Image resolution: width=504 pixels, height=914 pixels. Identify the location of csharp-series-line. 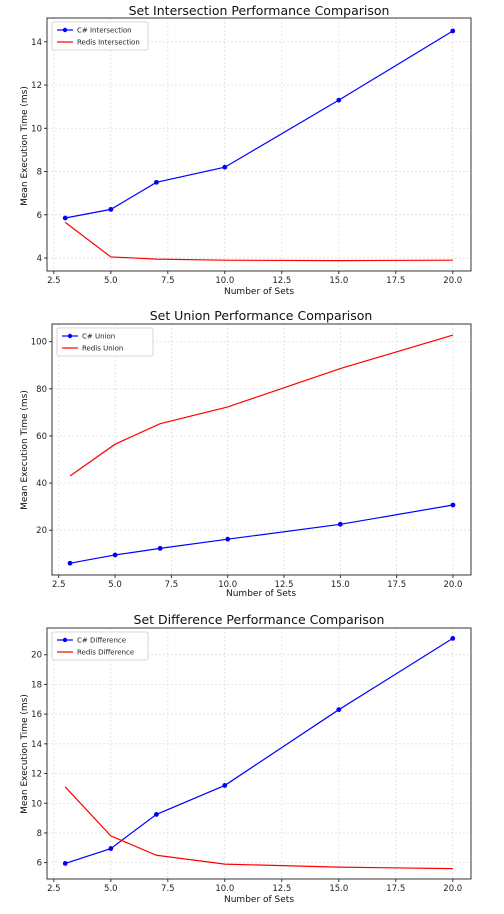
(261, 534).